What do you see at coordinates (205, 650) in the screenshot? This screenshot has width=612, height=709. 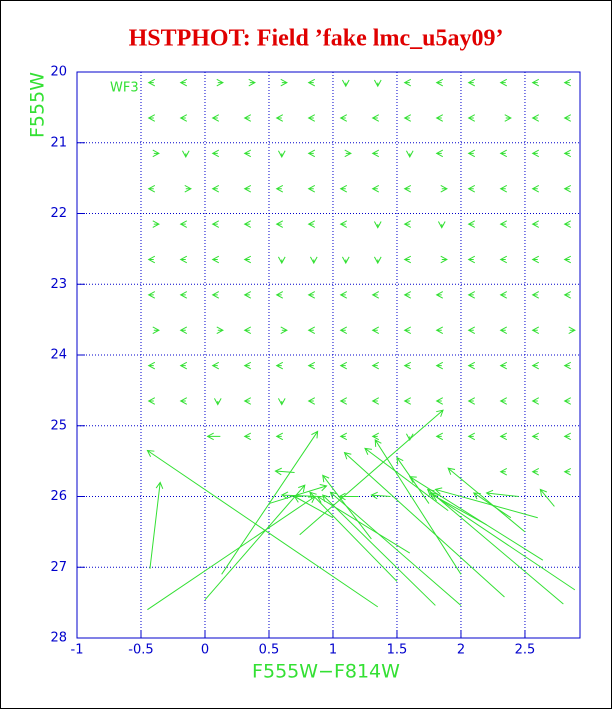 I see `x-tick-label: 0` at bounding box center [205, 650].